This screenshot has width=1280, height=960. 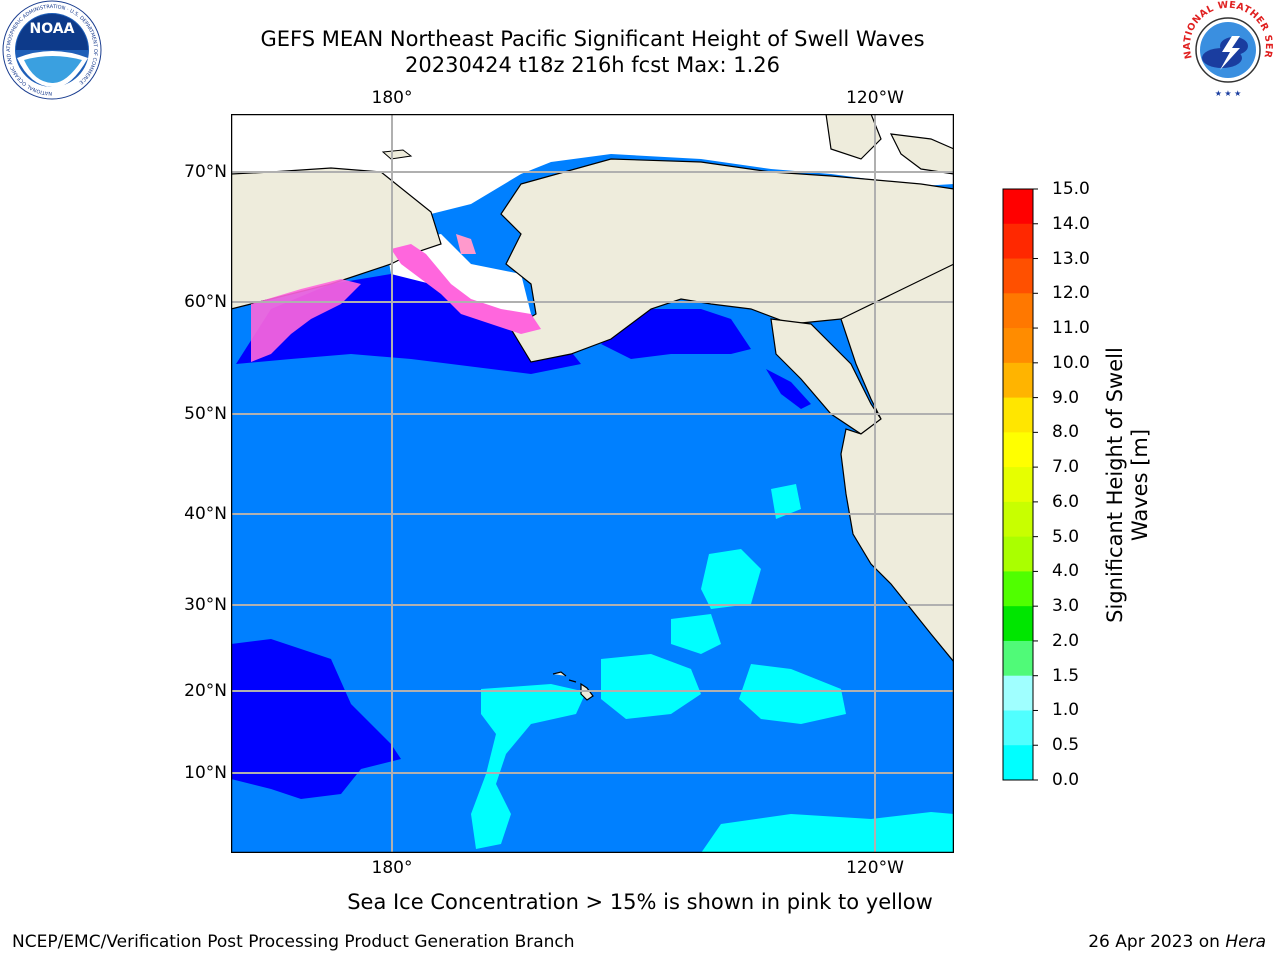 What do you see at coordinates (466, 244) in the screenshot?
I see `sea-ice-norton` at bounding box center [466, 244].